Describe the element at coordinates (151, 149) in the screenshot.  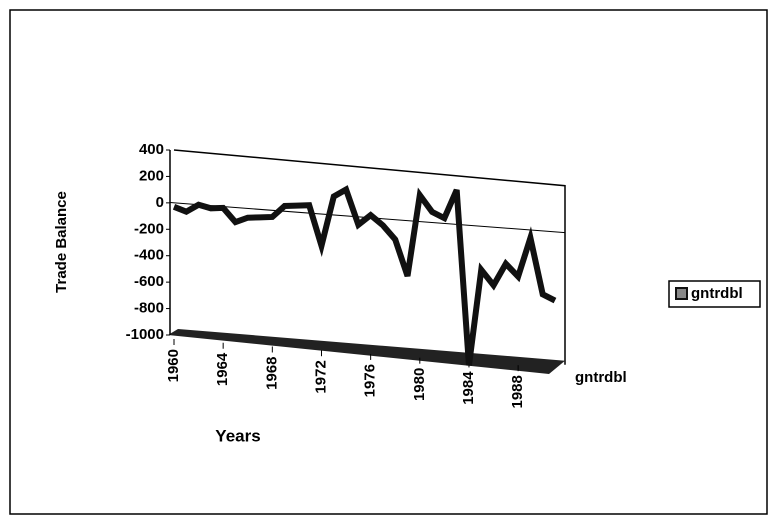
I see `y-tick-label: 400` at that location.